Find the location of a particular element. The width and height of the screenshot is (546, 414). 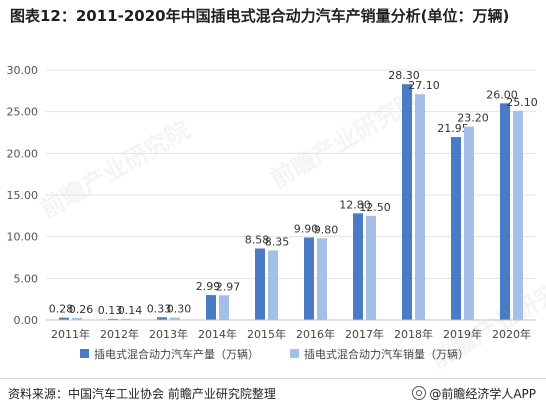

data-label: 0.14 is located at coordinates (130, 310).